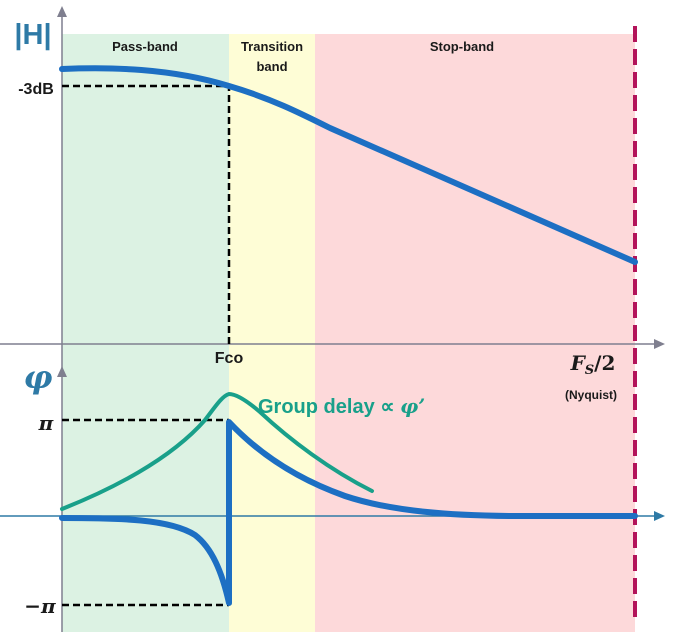 This screenshot has height=642, width=680. I want to click on nyquist-label-sub: S, so click(589, 370).